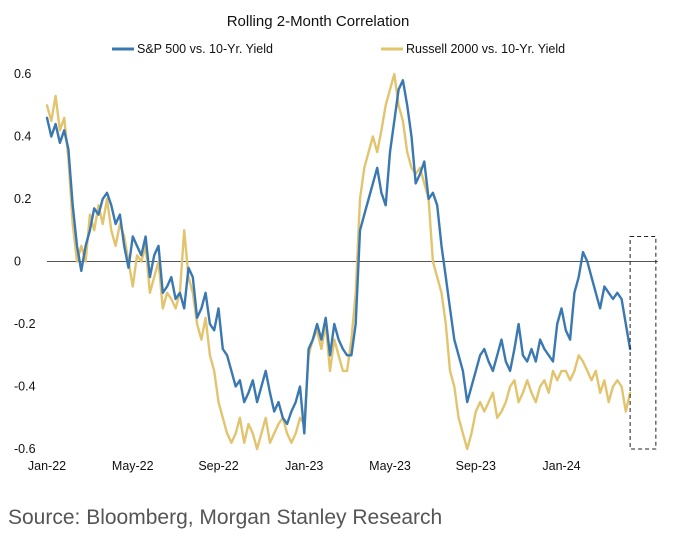 The image size is (680, 548). What do you see at coordinates (318, 21) in the screenshot?
I see `chart-title: Rolling 2-Month Correlation` at bounding box center [318, 21].